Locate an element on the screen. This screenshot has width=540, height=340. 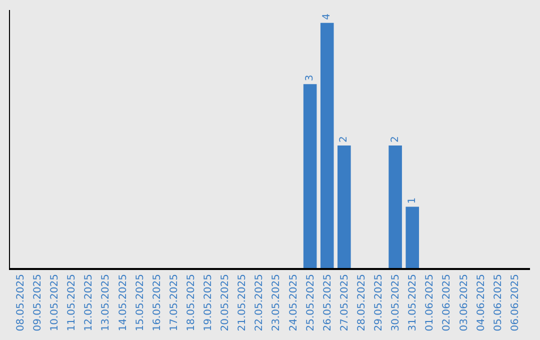
data-label: 3 is located at coordinates (310, 78).